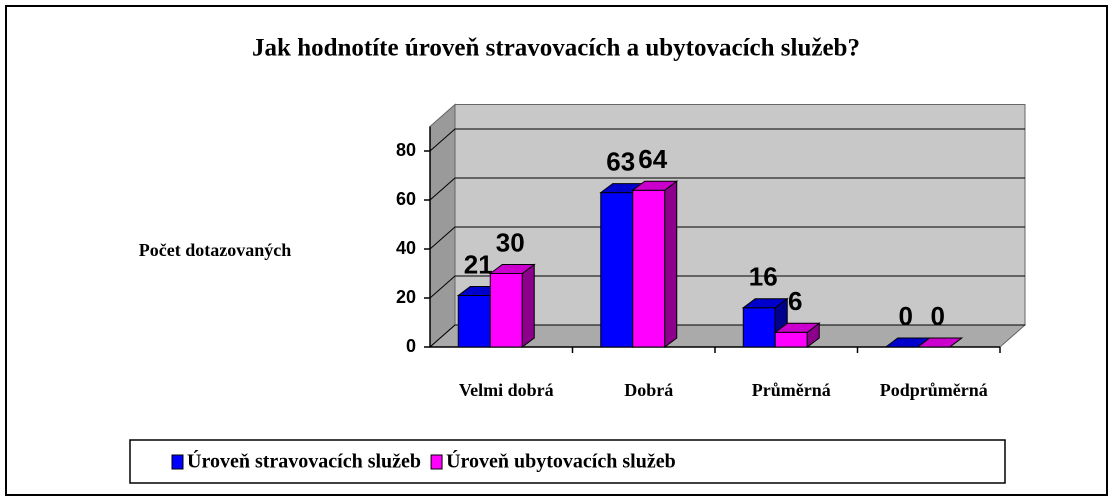 The image size is (1113, 501). What do you see at coordinates (506, 390) in the screenshot?
I see `x-tick-label: Velmi dobrá` at bounding box center [506, 390].